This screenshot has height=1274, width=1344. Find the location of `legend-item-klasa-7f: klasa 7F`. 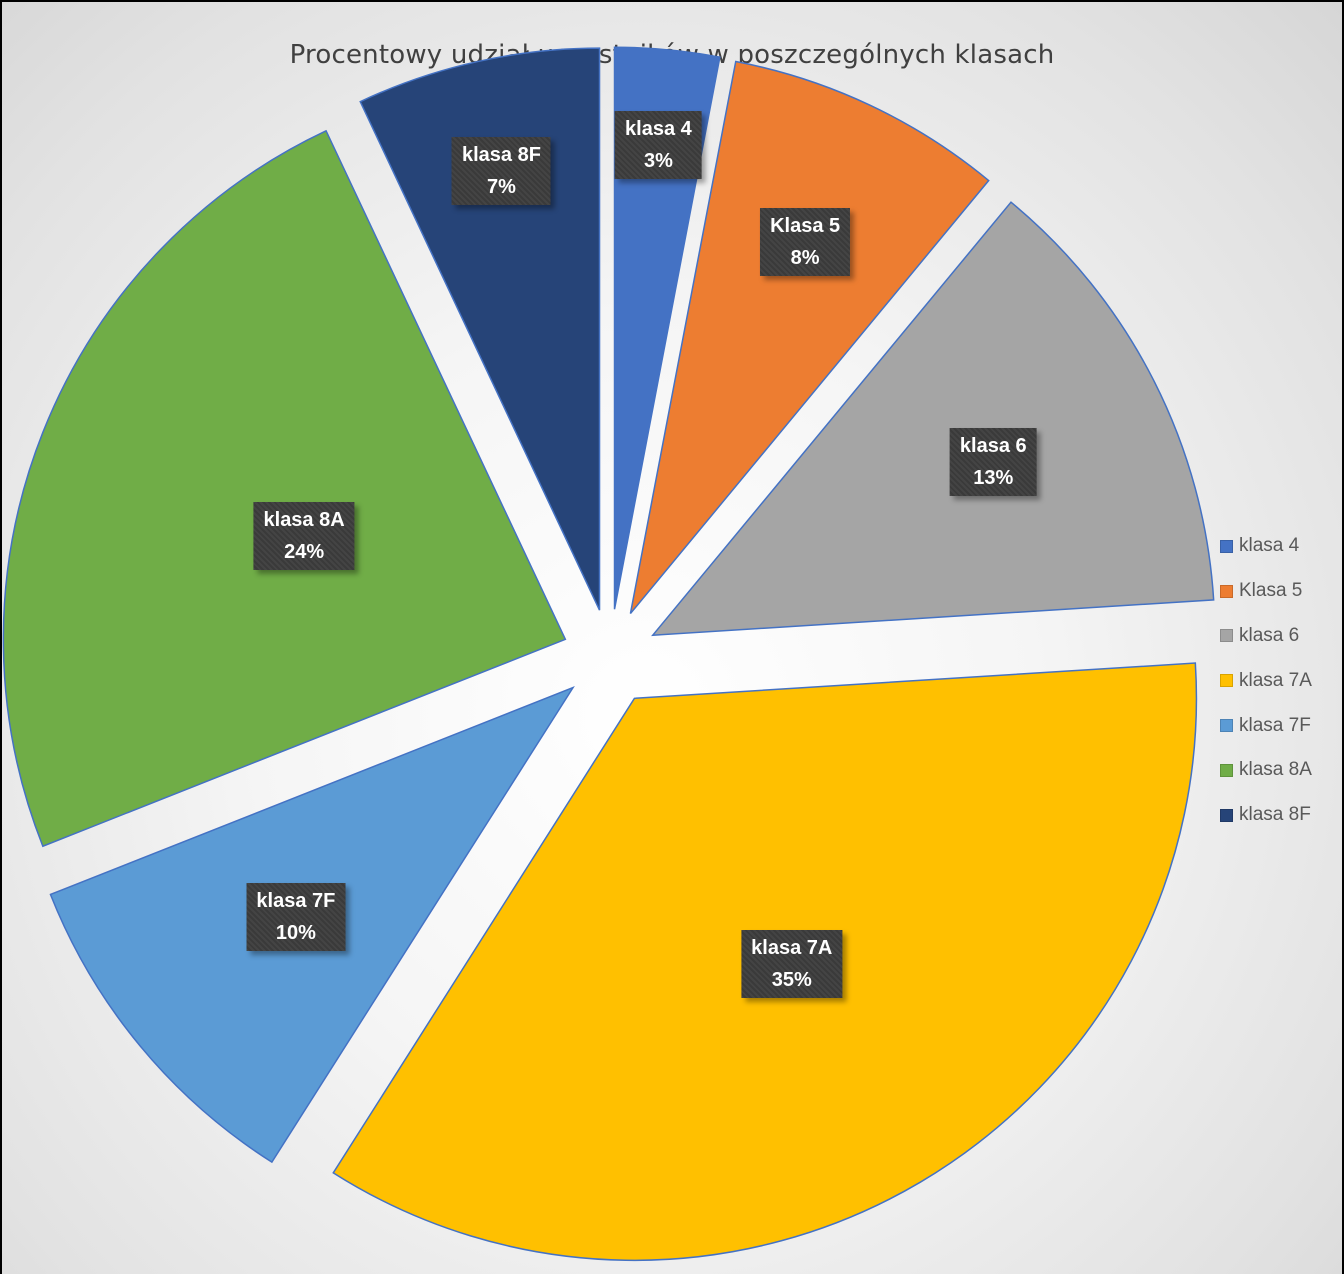

legend-item-klasa-7f: klasa 7F is located at coordinates (1266, 725).